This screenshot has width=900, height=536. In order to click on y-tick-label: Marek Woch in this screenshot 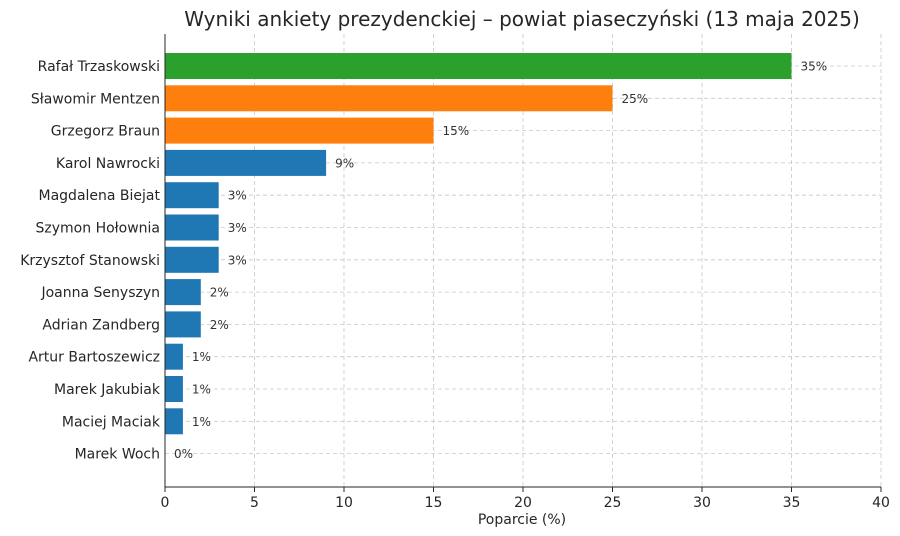, I will do `click(117, 455)`.